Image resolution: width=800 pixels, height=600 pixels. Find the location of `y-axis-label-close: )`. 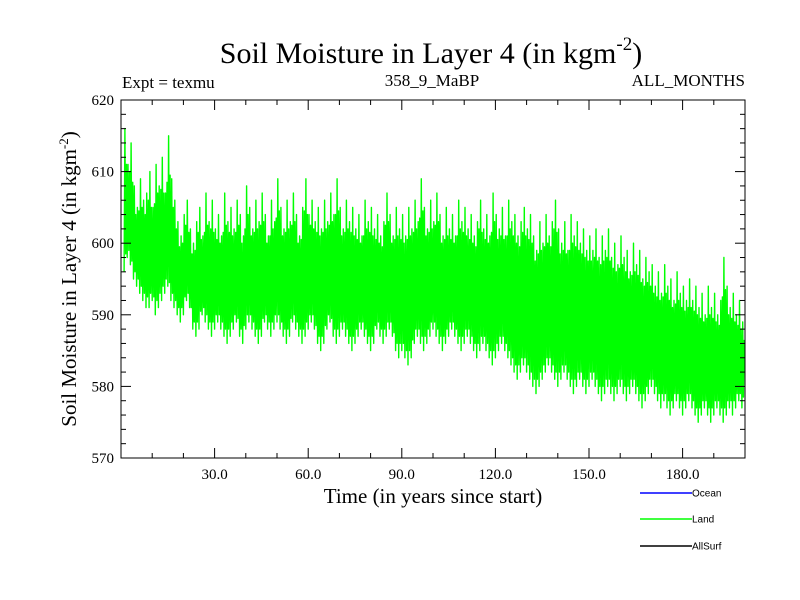

y-axis-label-close: ) is located at coordinates (69, 134).